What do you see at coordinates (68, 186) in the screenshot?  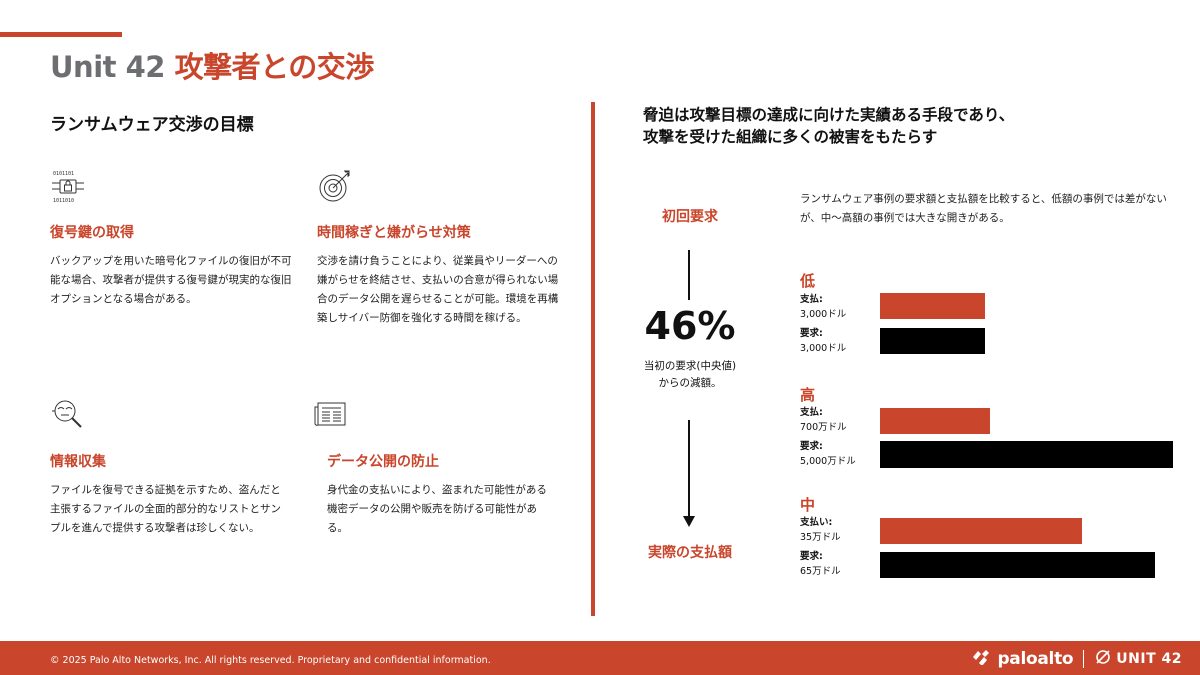 I see `encrypted-chip-icon: 0101101 1011010` at bounding box center [68, 186].